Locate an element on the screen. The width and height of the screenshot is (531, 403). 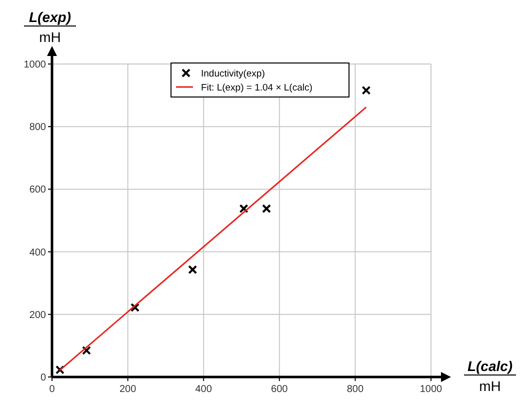
y-tick-label: 600 is located at coordinates (37, 190).